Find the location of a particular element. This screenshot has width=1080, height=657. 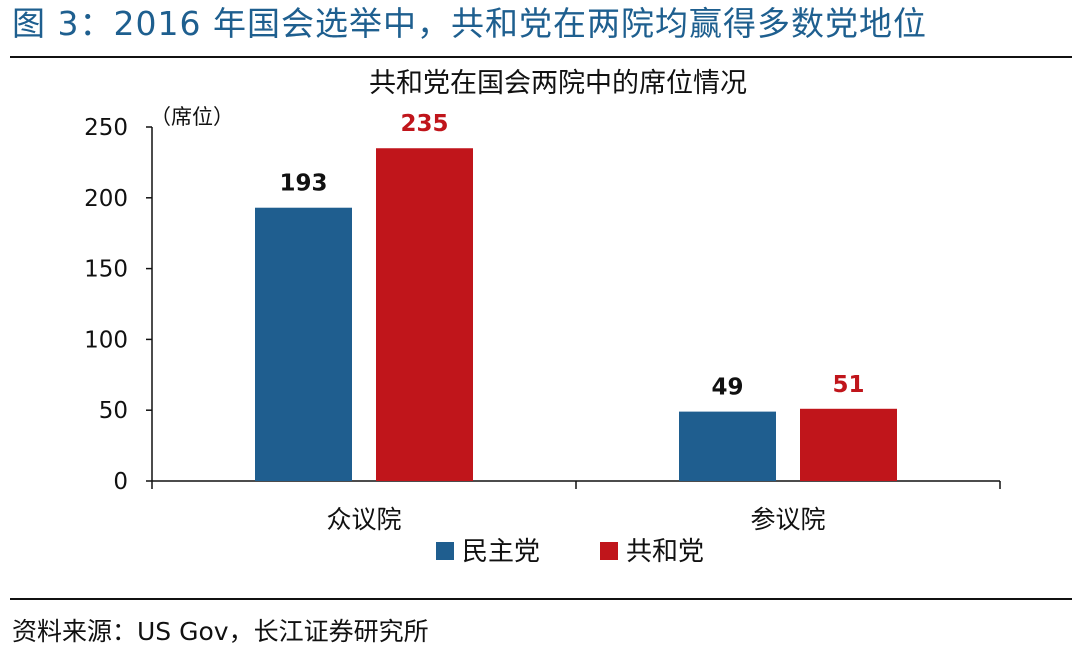

legend-label: 共和党 is located at coordinates (665, 552).